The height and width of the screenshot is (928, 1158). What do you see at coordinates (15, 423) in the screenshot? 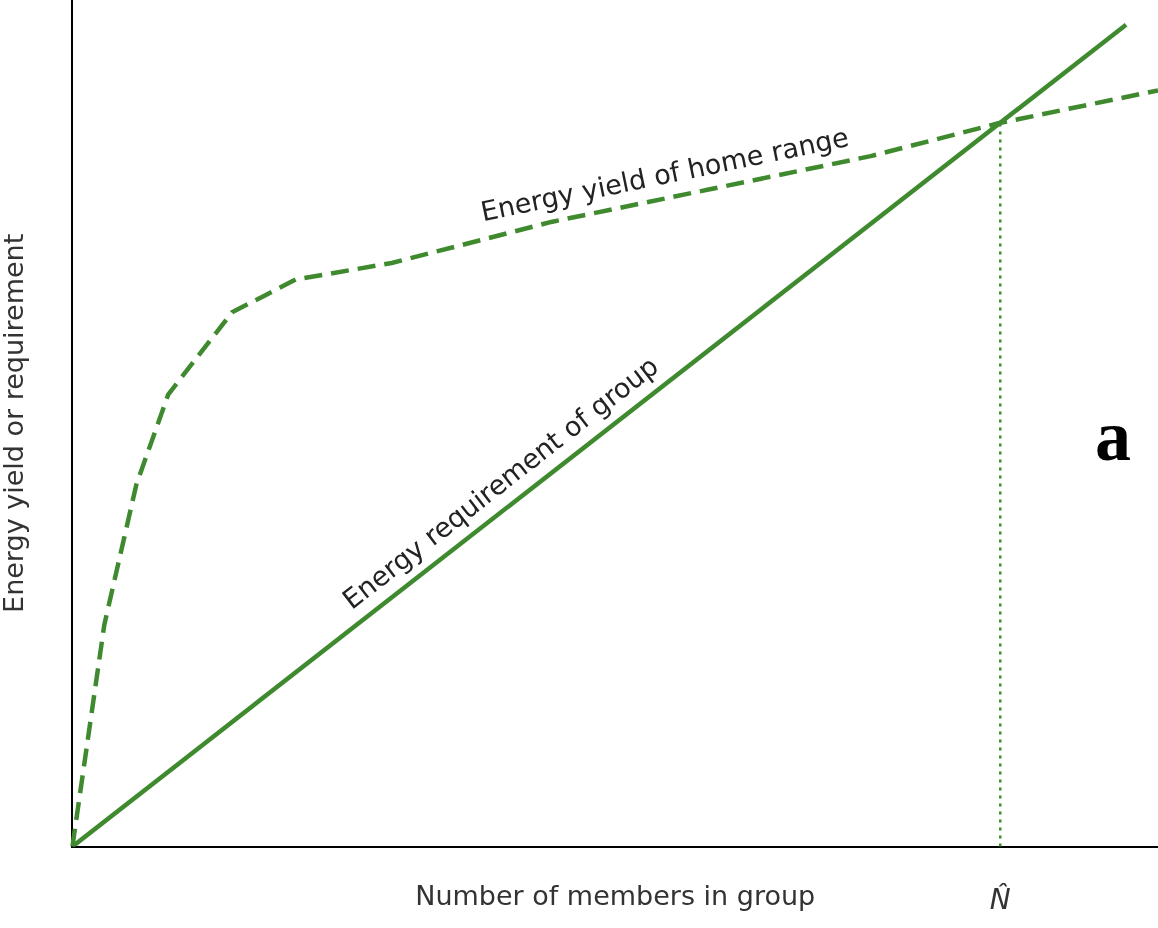
I see `y-axis-title: Energy yield or requirement` at bounding box center [15, 423].